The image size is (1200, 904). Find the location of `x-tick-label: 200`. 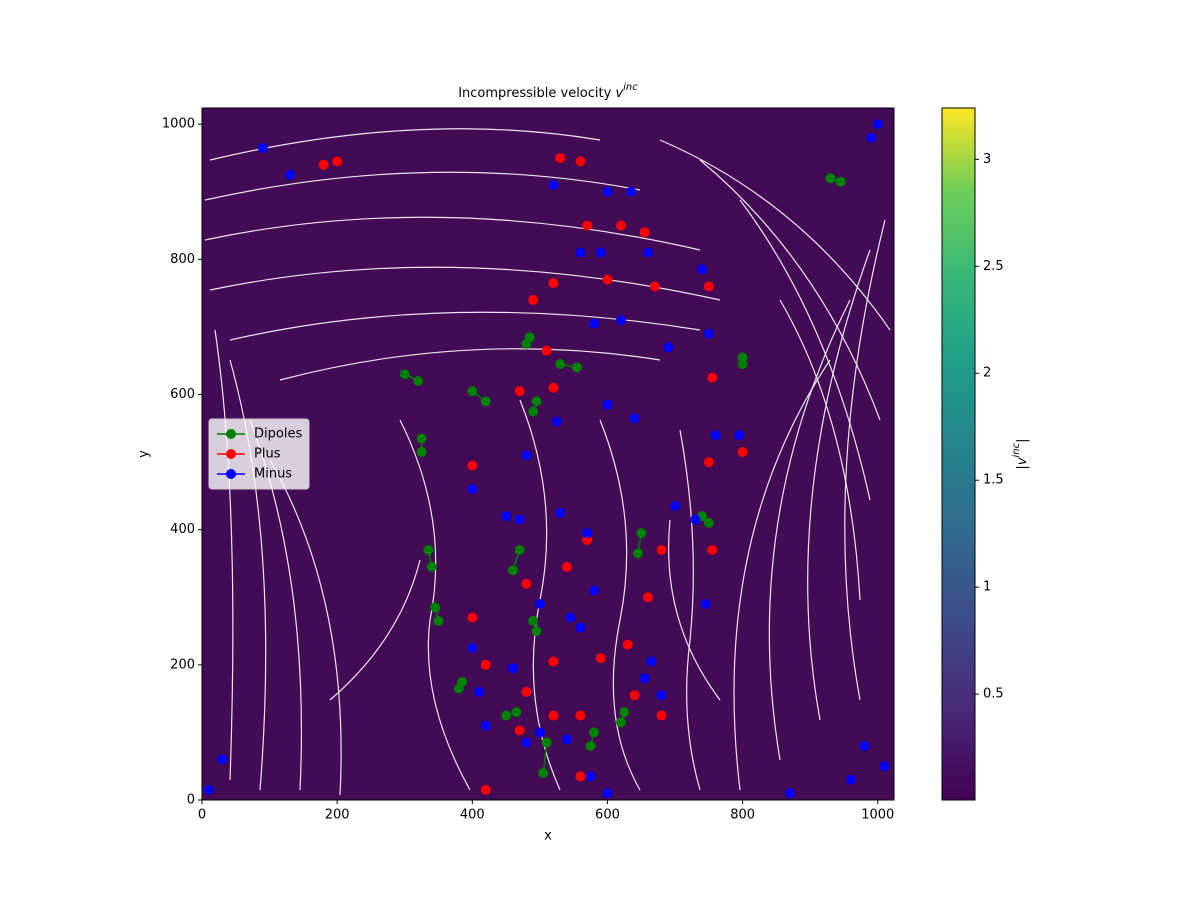

x-tick-label: 200 is located at coordinates (337, 815).